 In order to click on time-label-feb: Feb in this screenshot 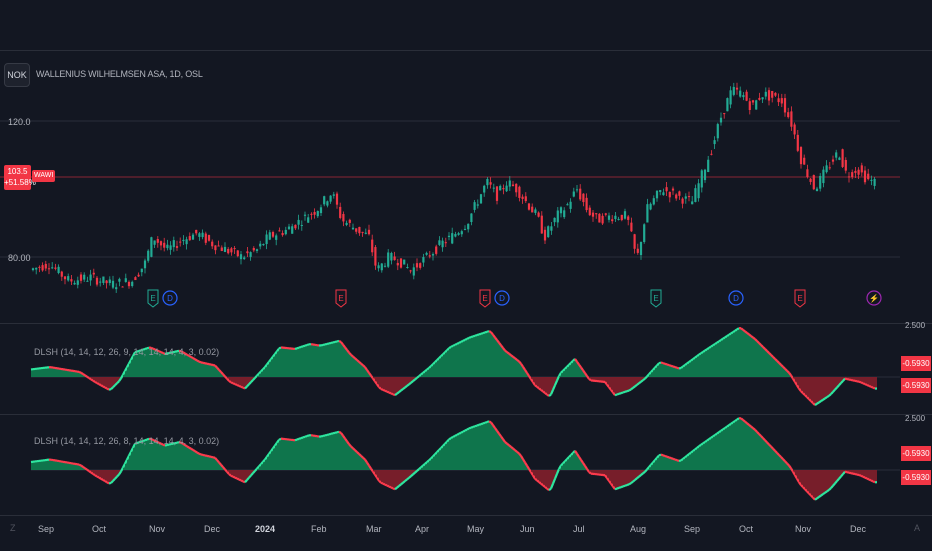, I will do `click(319, 529)`.